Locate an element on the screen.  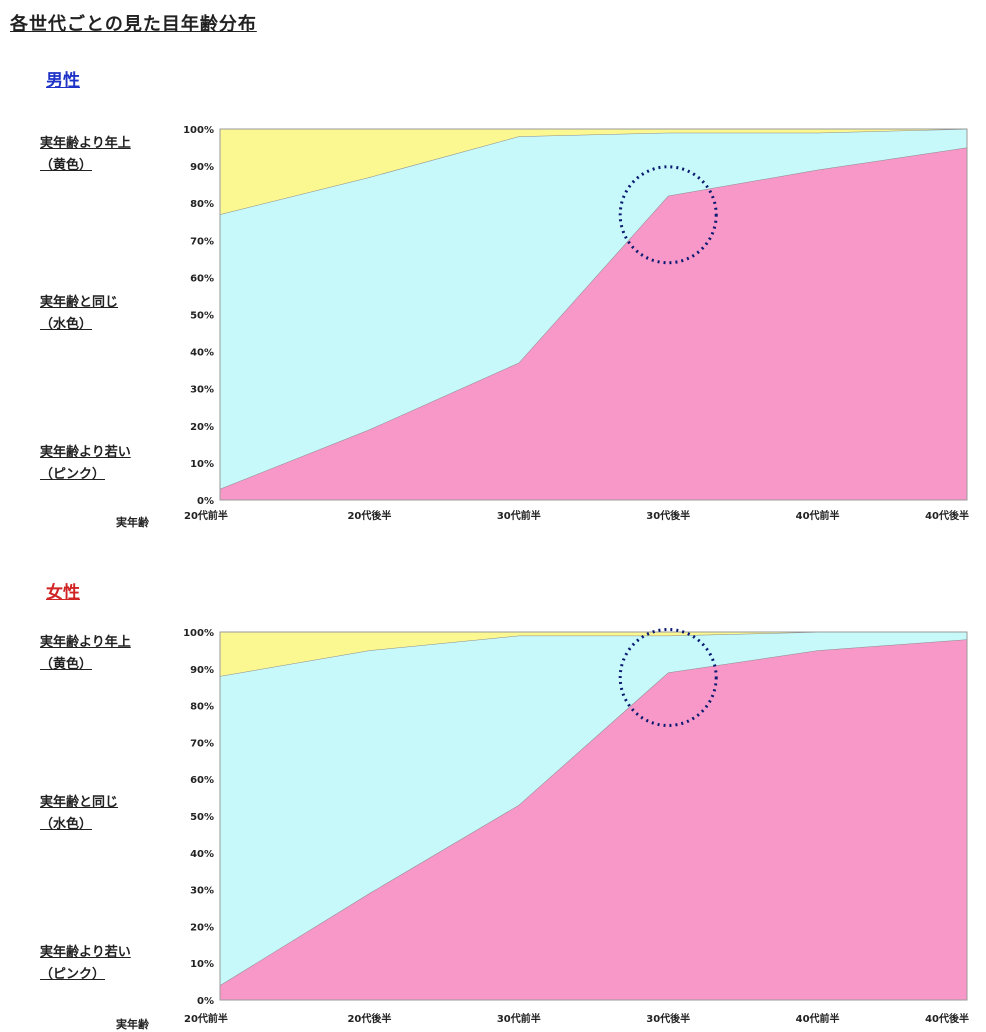
female-x-tick-label: 30代前半 is located at coordinates (519, 1018).